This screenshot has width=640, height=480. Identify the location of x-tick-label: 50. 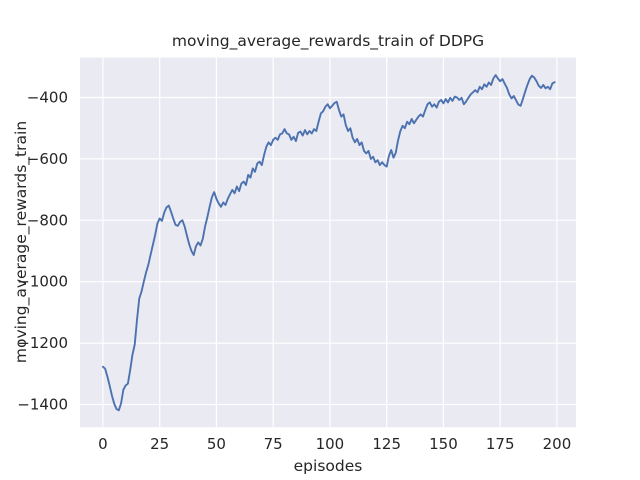
(216, 444).